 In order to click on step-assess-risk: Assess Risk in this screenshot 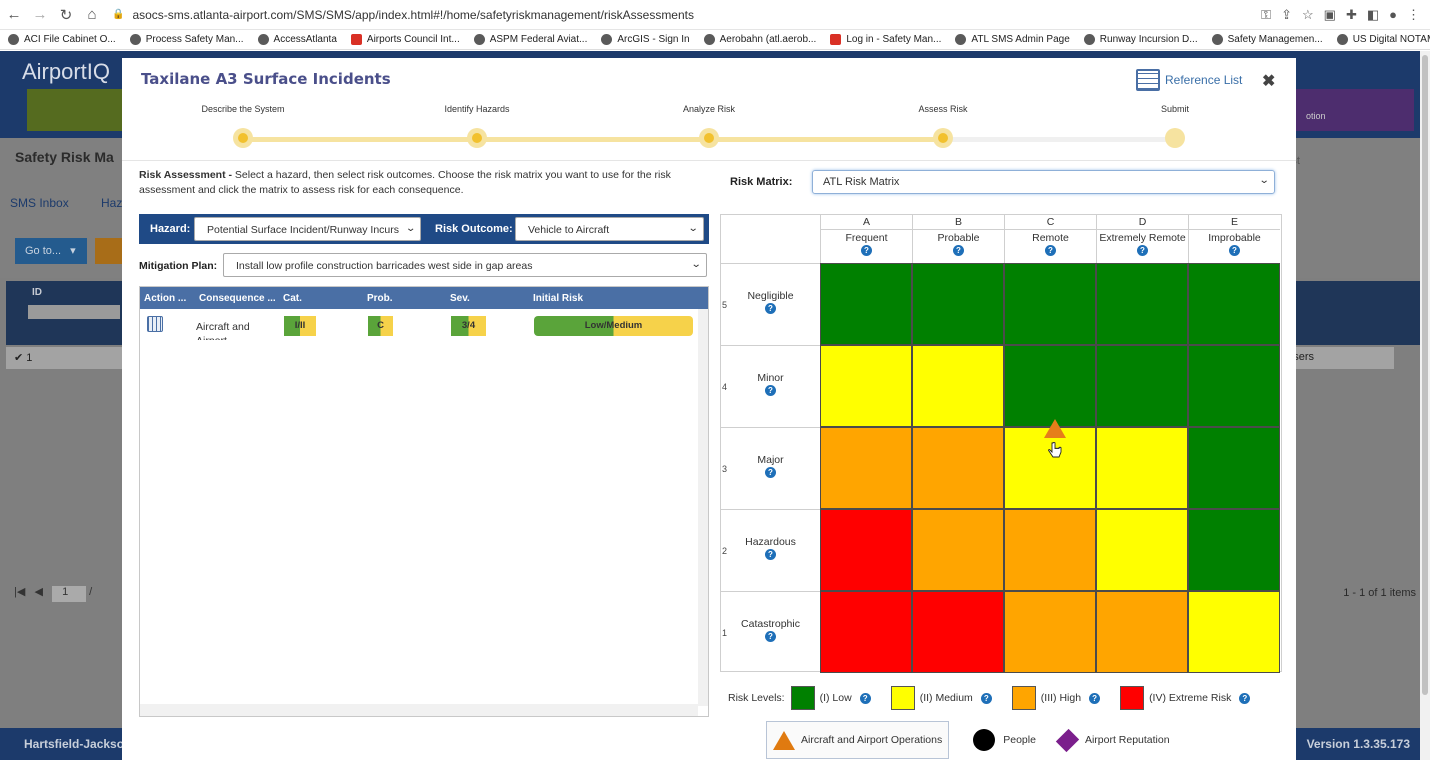, I will do `click(943, 126)`.